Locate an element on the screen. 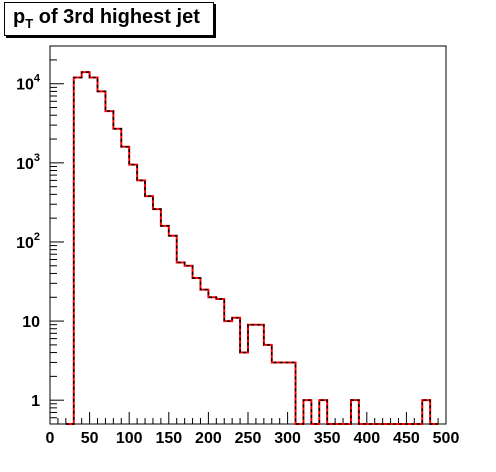  y-tick-label: 10³ is located at coordinates (28, 162).